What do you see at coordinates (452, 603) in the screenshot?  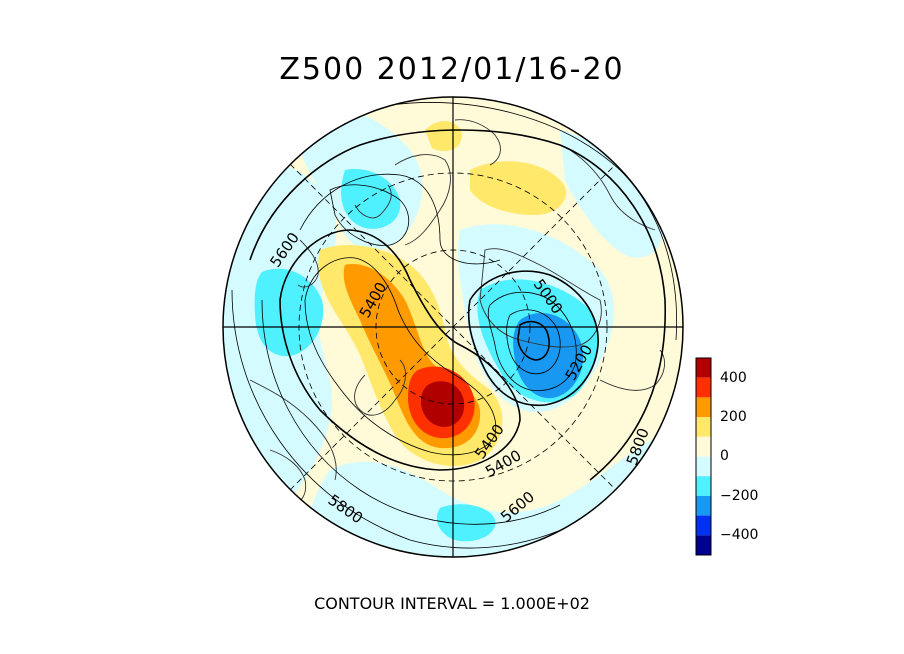 I see `contour-interval-note: CONTOUR INTERVAL = 1.000E+02` at bounding box center [452, 603].